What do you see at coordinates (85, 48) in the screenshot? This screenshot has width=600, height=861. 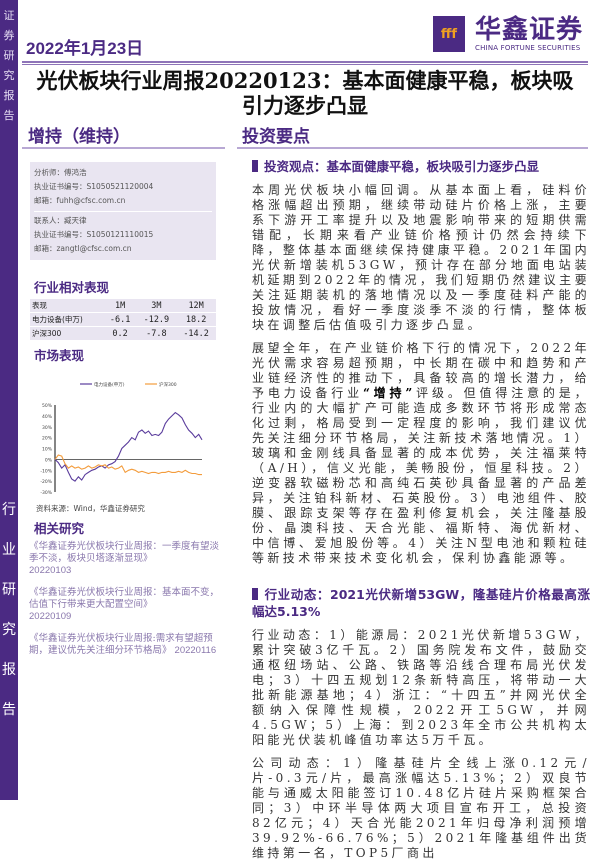 I see `report-date: 2022年1月23日` at bounding box center [85, 48].